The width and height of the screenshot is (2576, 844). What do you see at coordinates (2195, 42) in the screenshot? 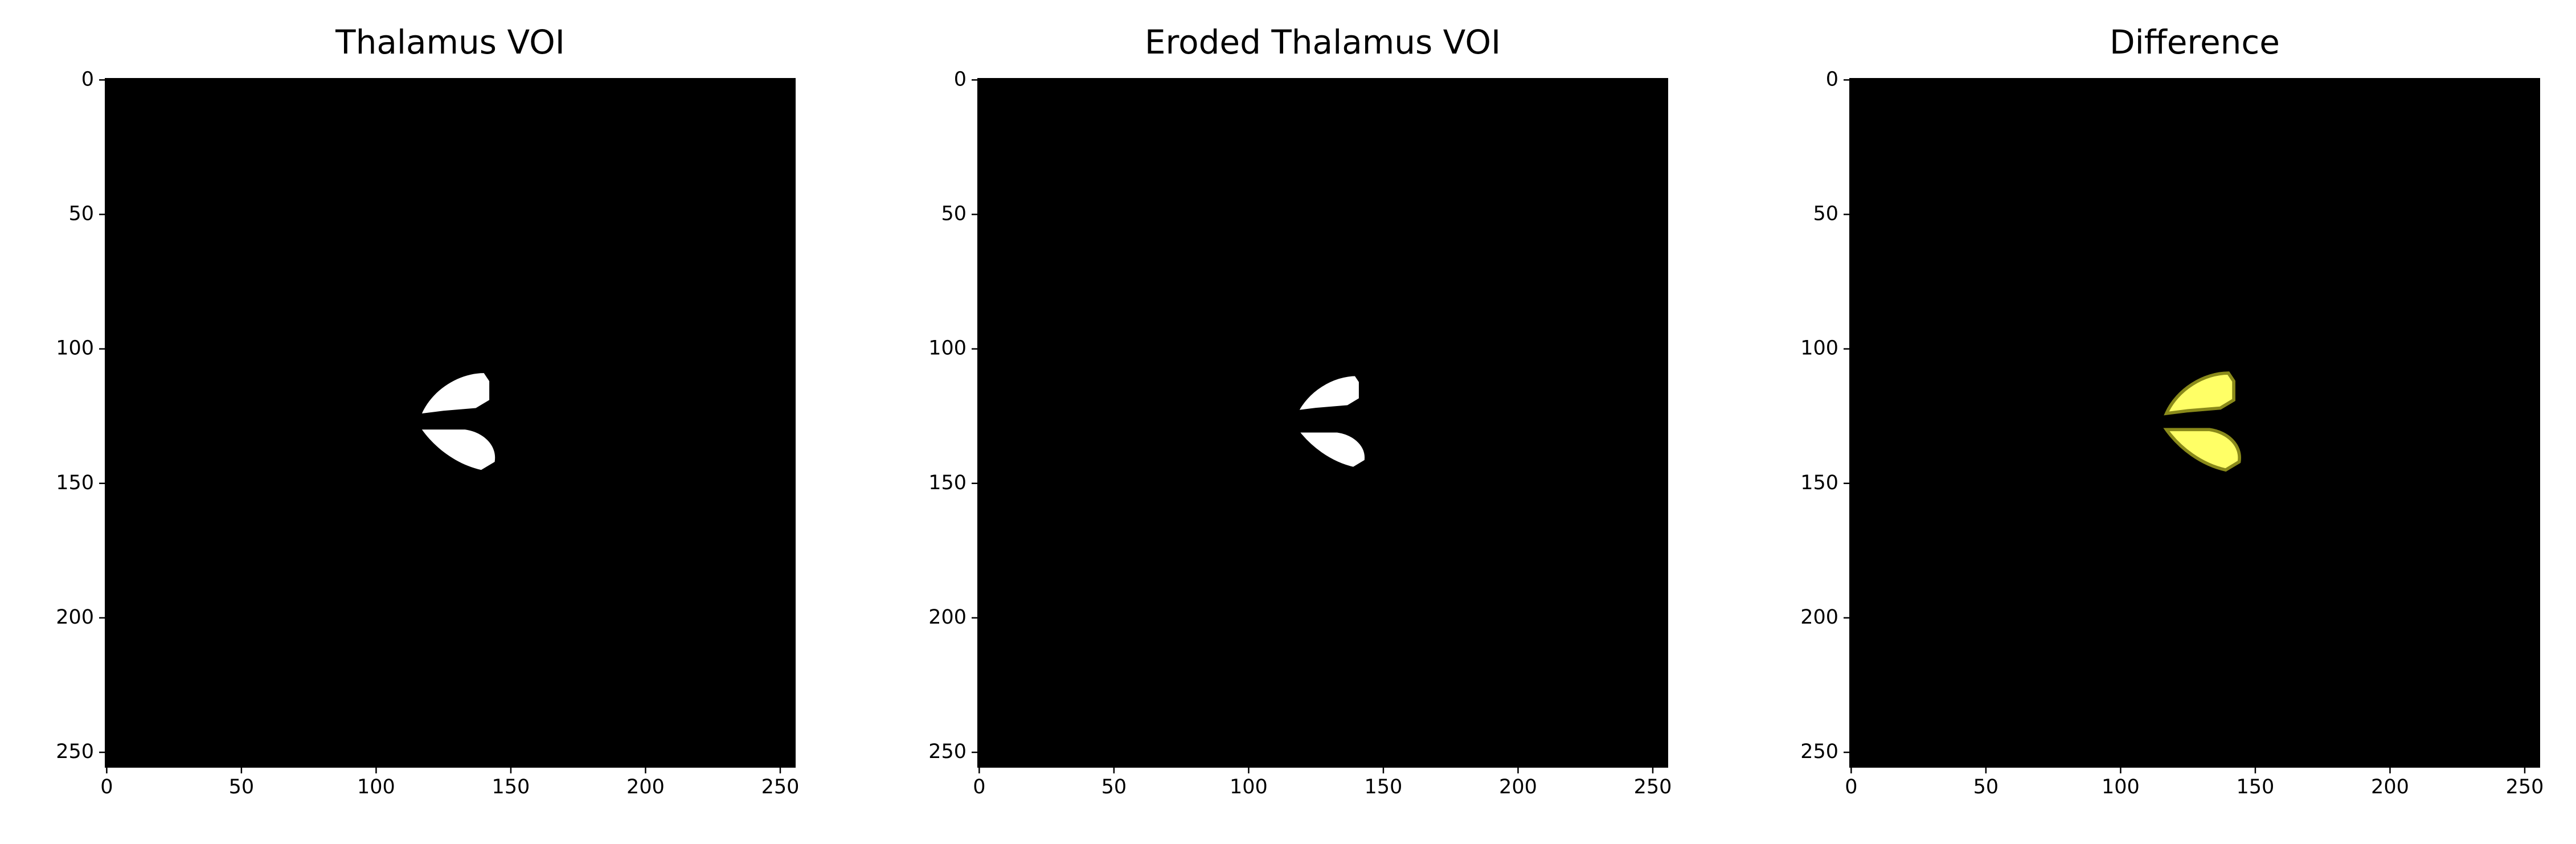
I see `panel-title: Difference` at bounding box center [2195, 42].